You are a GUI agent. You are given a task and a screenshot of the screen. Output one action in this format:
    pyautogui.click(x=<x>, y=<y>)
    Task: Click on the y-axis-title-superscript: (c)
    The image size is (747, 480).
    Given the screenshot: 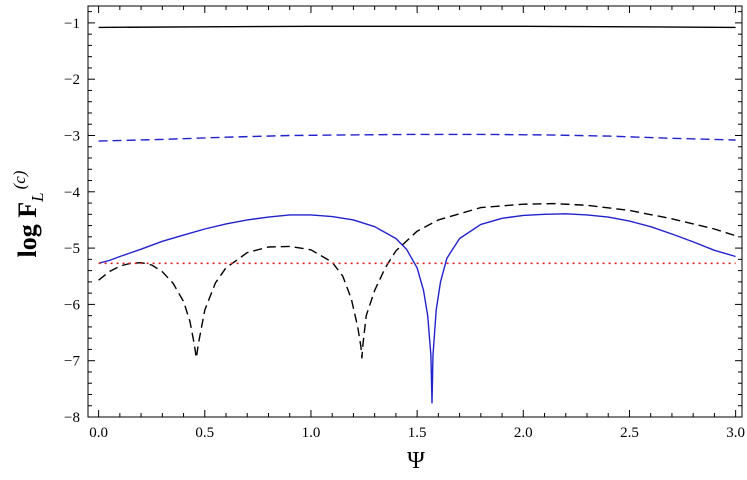 What is the action you would take?
    pyautogui.click(x=19, y=179)
    